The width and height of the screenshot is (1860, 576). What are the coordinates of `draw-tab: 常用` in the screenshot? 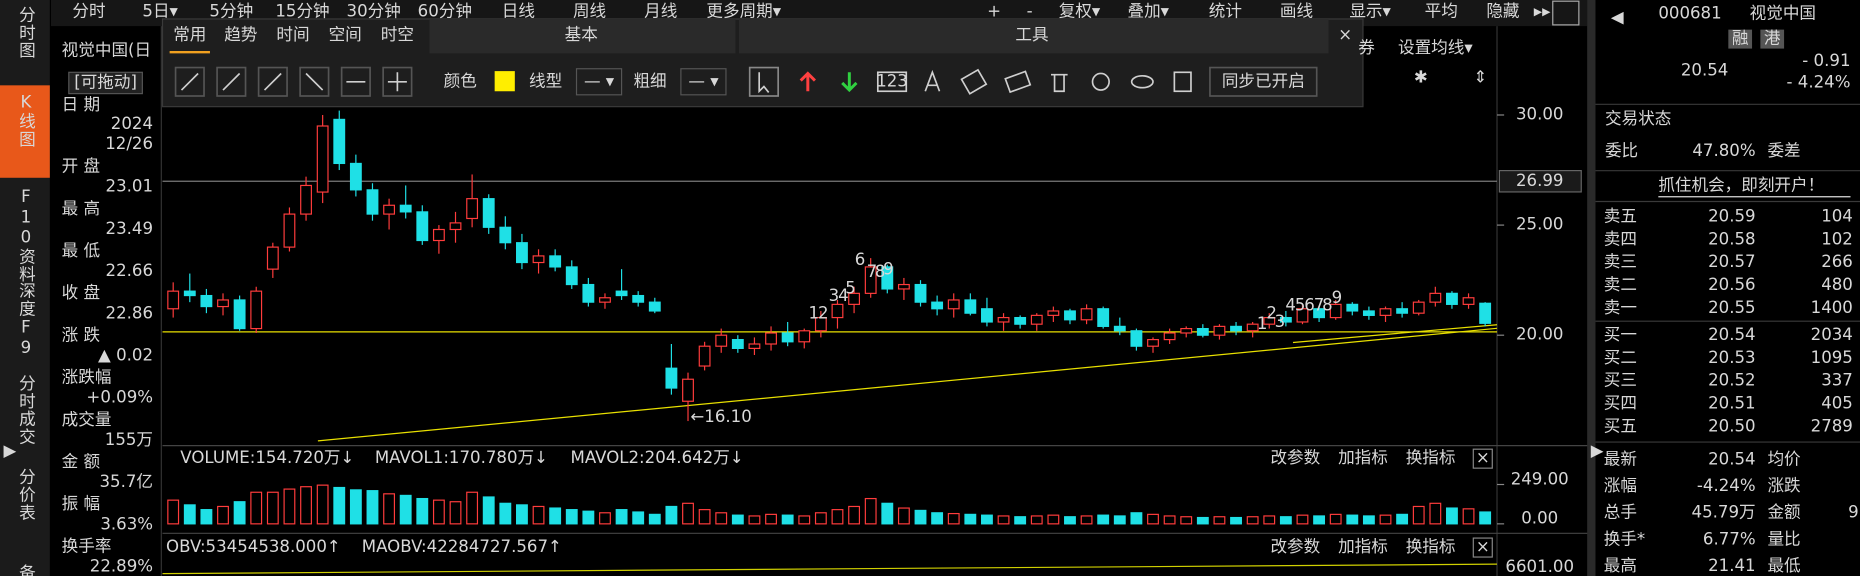 It's located at (189, 34).